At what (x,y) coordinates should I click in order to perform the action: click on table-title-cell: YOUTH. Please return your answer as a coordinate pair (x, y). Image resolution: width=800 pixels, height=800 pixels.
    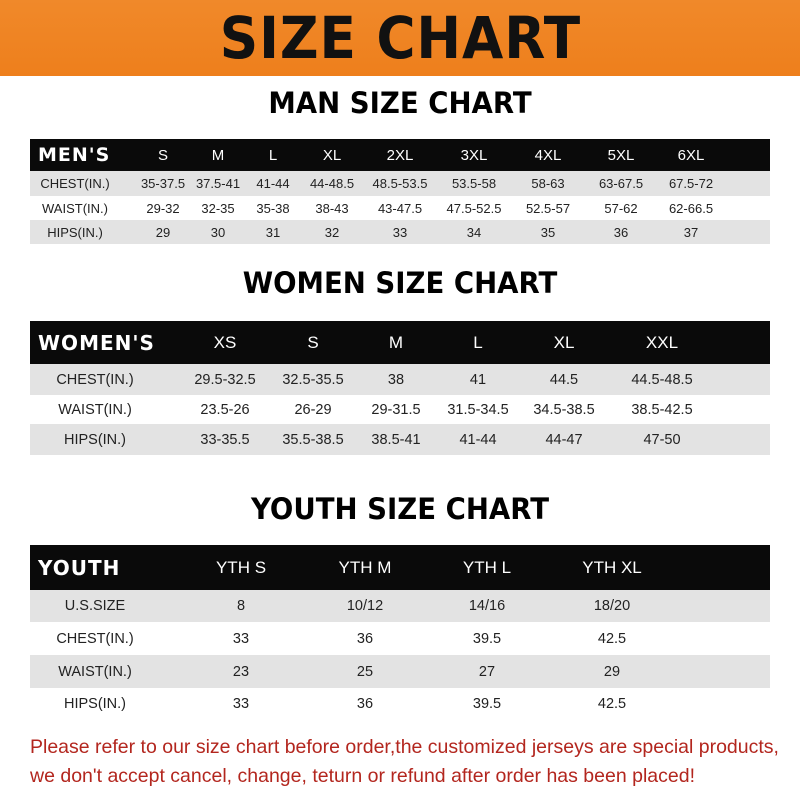
    Looking at the image, I should click on (79, 567).